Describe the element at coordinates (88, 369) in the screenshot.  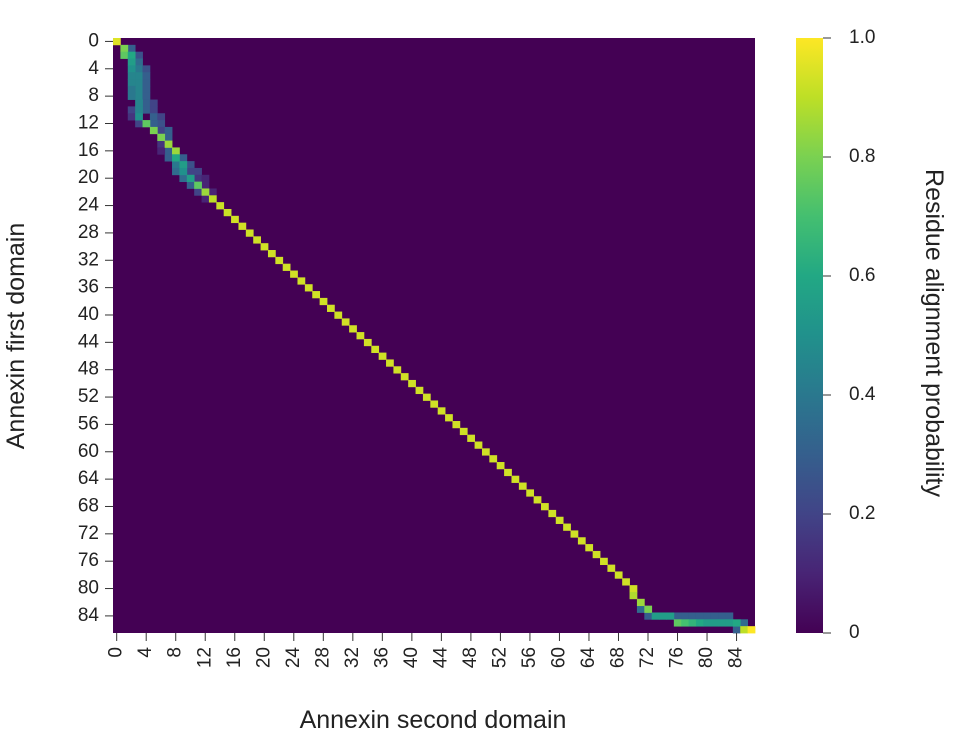
I see `y-tick-label: 48` at that location.